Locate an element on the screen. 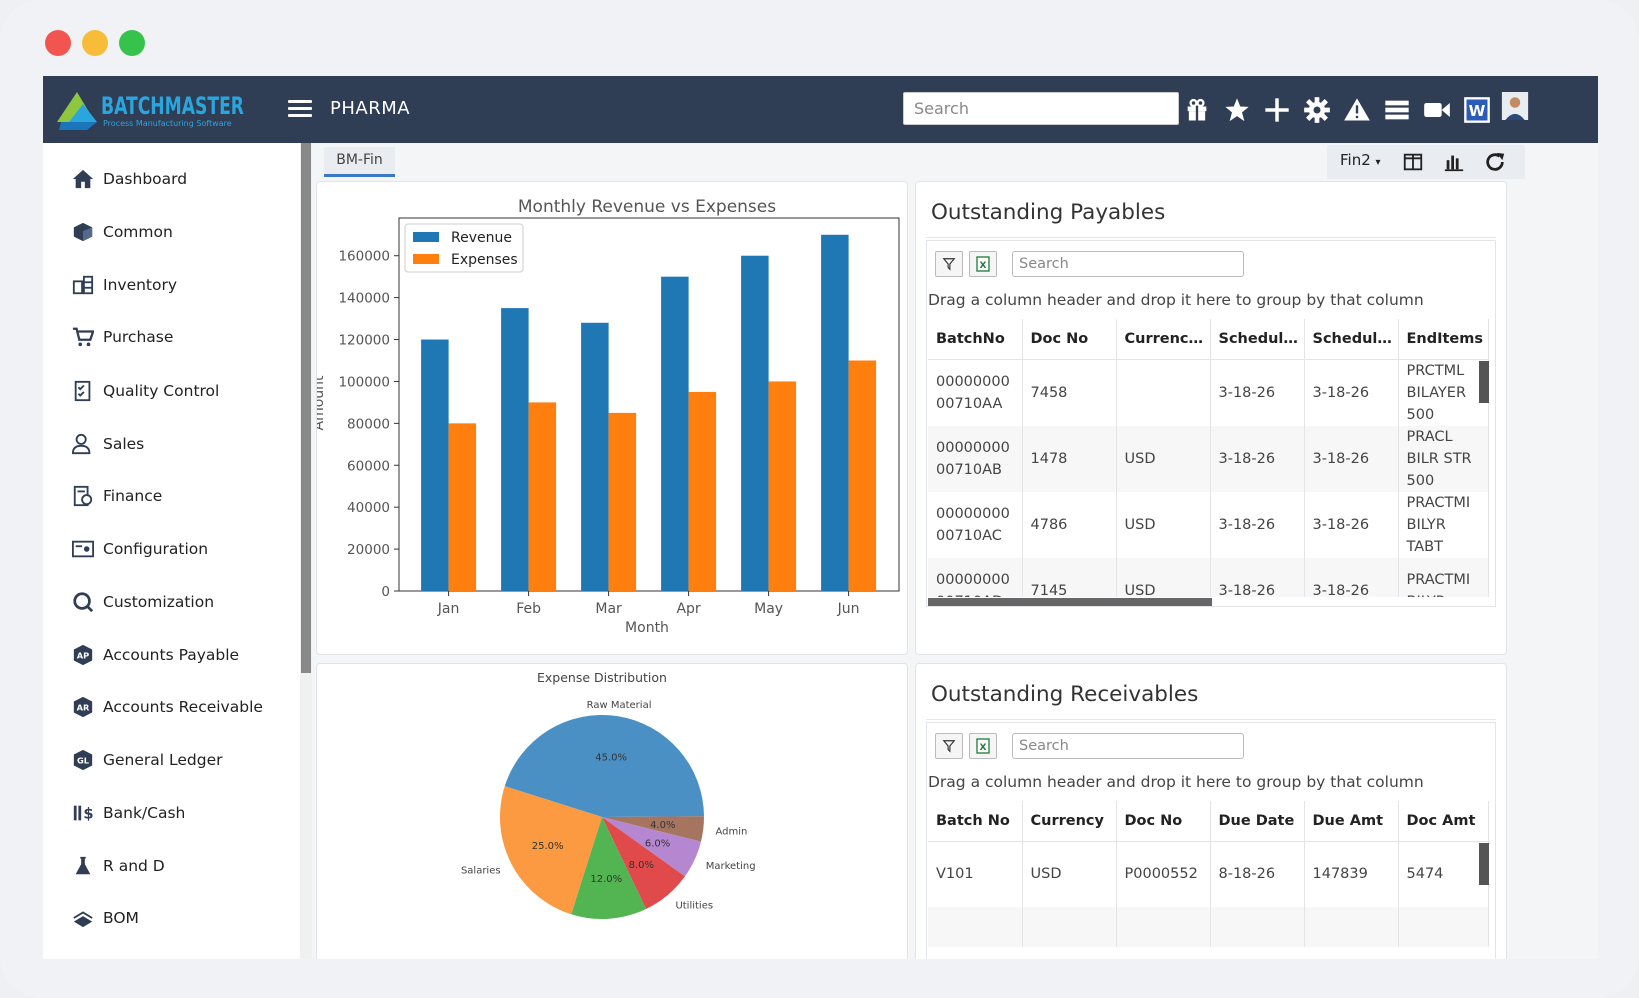 The width and height of the screenshot is (1639, 998). col-header-enditems: EndItems is located at coordinates (1443, 339).